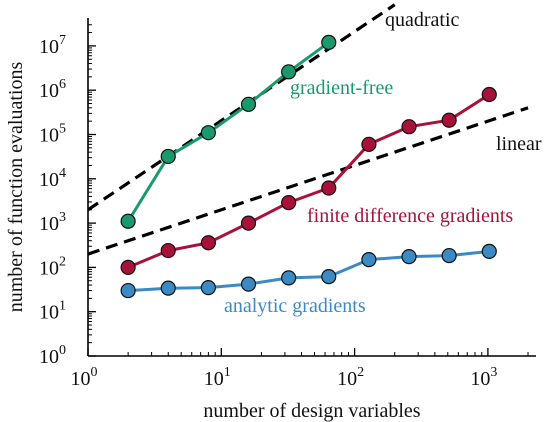 This screenshot has width=546, height=422. Describe the element at coordinates (300, 369) in the screenshot. I see `x-ticks: 10⁰ 10¹ 10² 10³` at that location.